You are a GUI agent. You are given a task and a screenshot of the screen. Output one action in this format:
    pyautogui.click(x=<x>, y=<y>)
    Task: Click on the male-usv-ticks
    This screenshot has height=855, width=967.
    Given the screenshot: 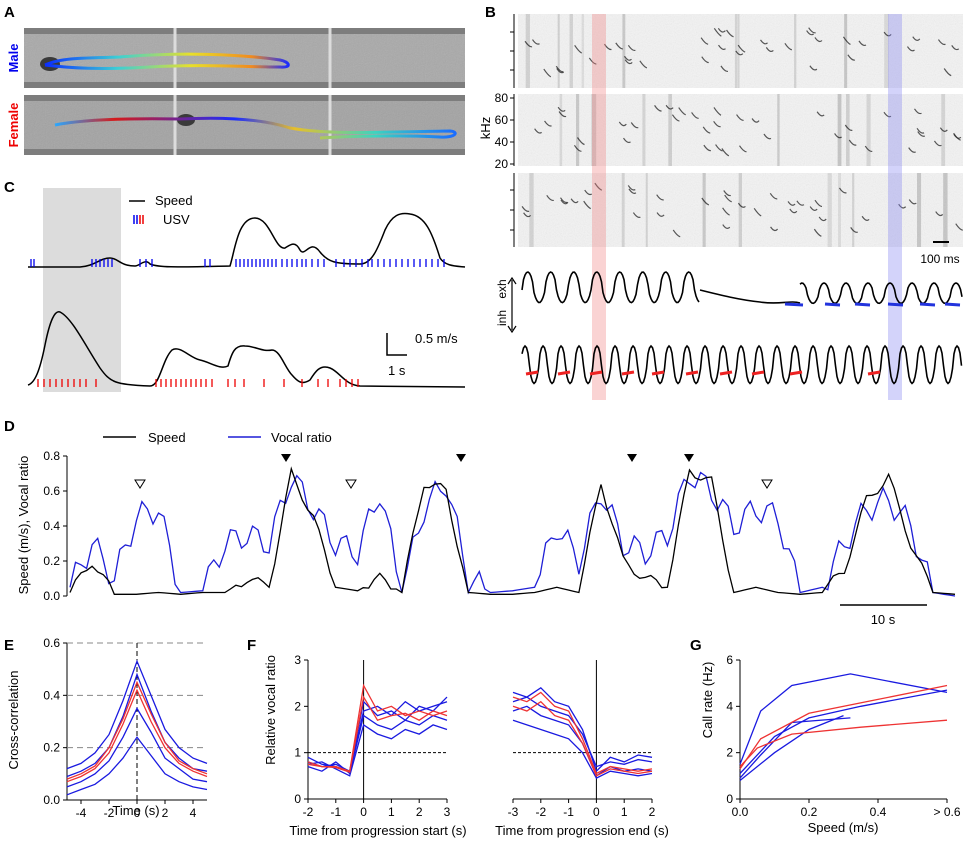 What is the action you would take?
    pyautogui.click(x=237, y=263)
    